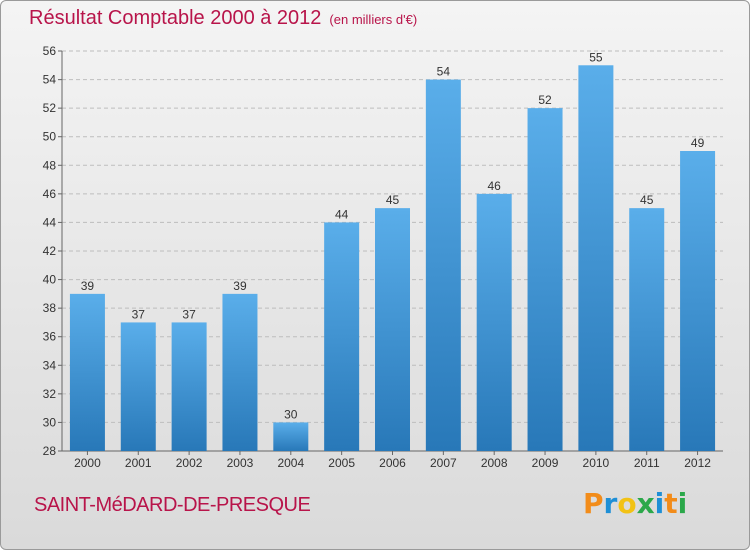  What do you see at coordinates (647, 329) in the screenshot?
I see `bar-2011` at bounding box center [647, 329].